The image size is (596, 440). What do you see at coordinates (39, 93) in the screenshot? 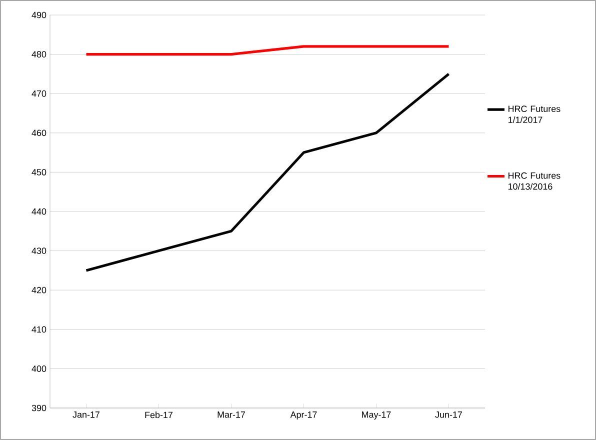
I see `y-tick-label: 470` at bounding box center [39, 93].